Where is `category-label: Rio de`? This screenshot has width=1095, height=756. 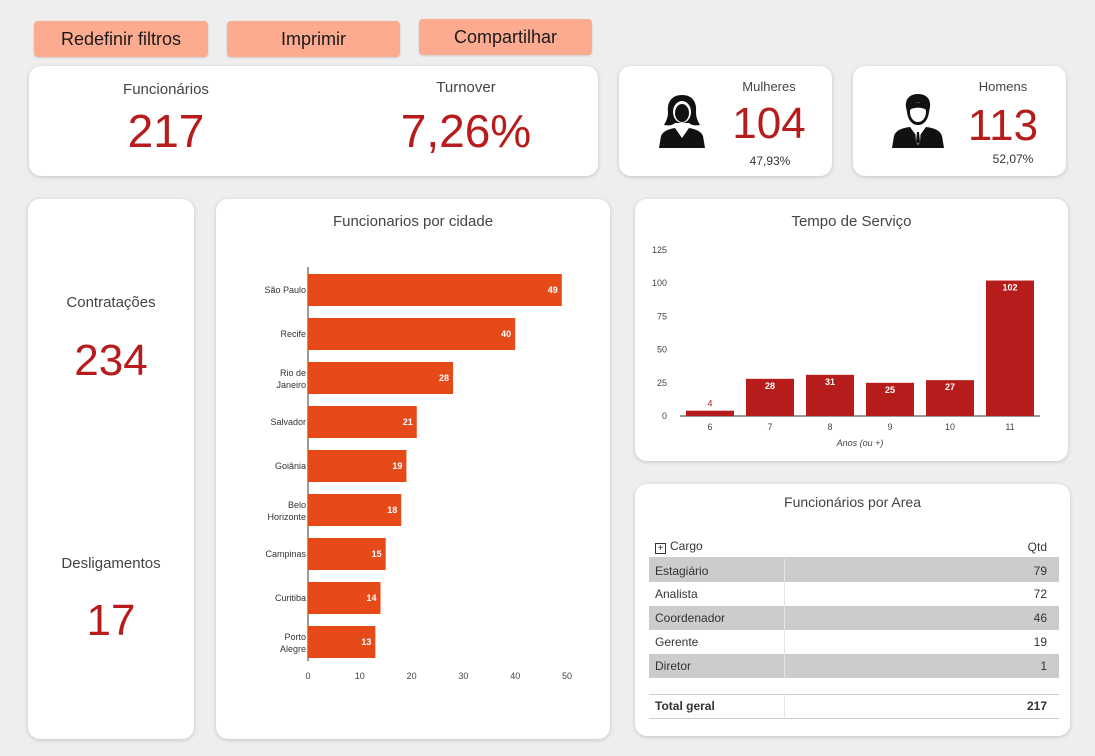 category-label: Rio de is located at coordinates (293, 373).